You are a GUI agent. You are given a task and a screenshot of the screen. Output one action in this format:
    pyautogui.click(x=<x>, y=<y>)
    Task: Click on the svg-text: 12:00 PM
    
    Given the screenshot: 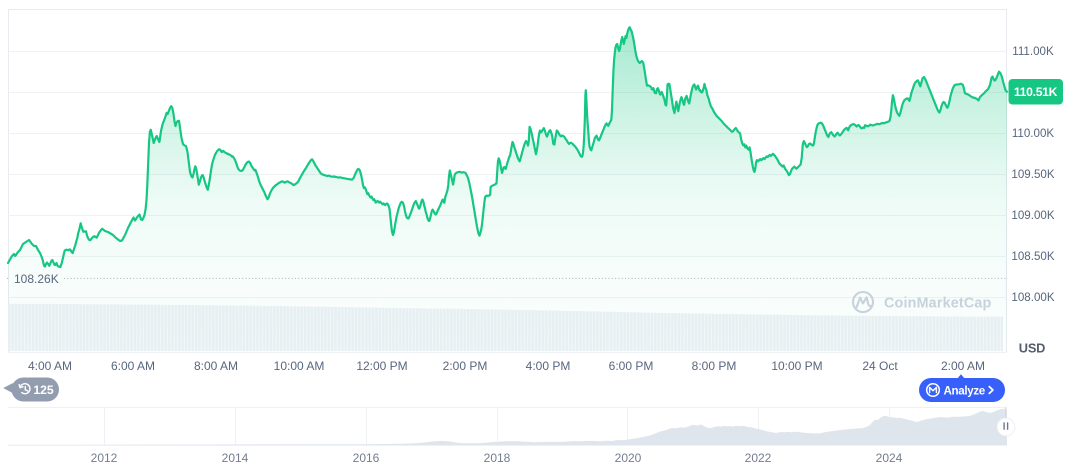 What is the action you would take?
    pyautogui.click(x=381, y=366)
    